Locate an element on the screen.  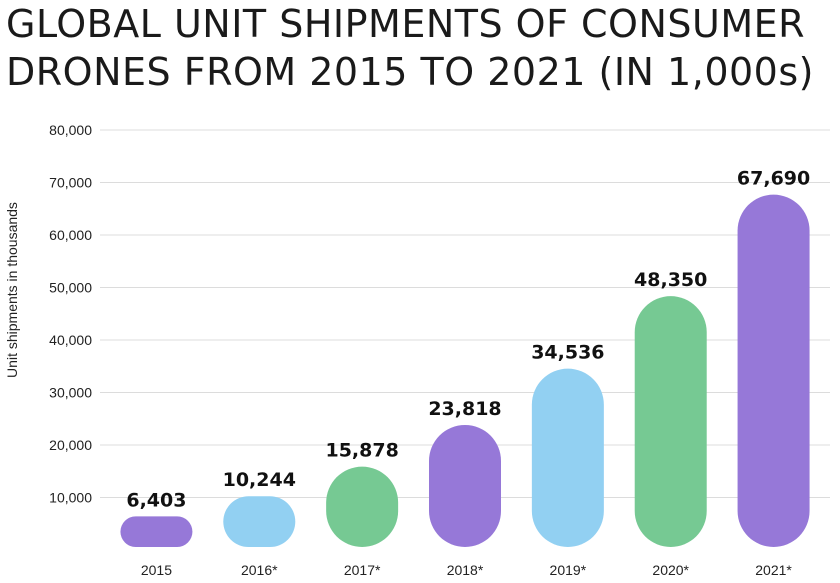
data-label: 10,244 is located at coordinates (259, 480).